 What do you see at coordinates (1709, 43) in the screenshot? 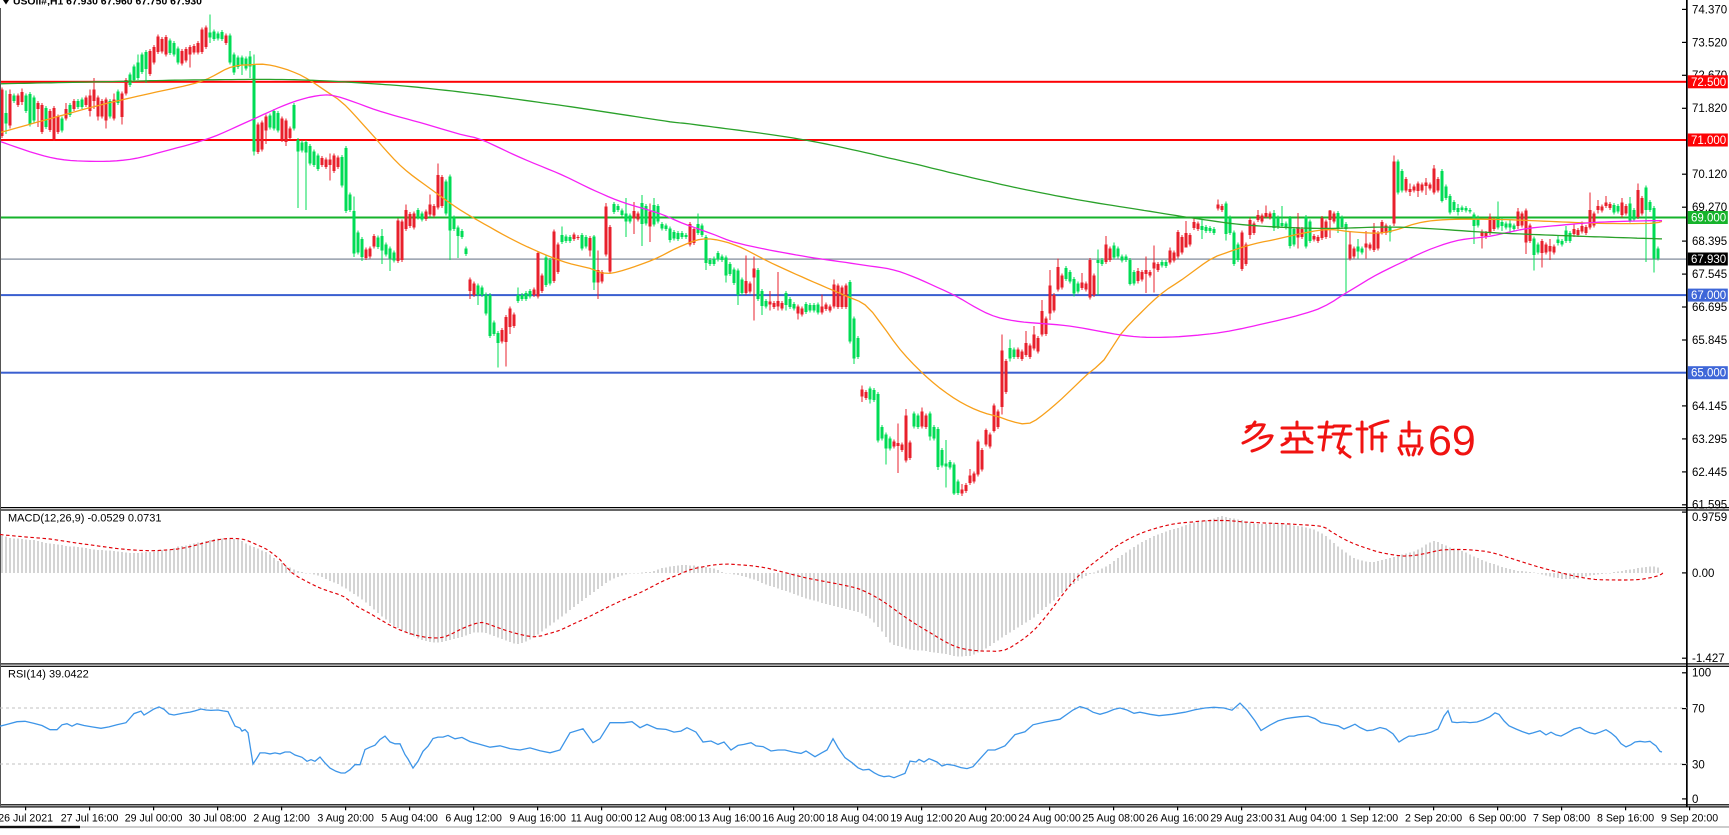
I see `svg-text: 73.520` at bounding box center [1709, 43].